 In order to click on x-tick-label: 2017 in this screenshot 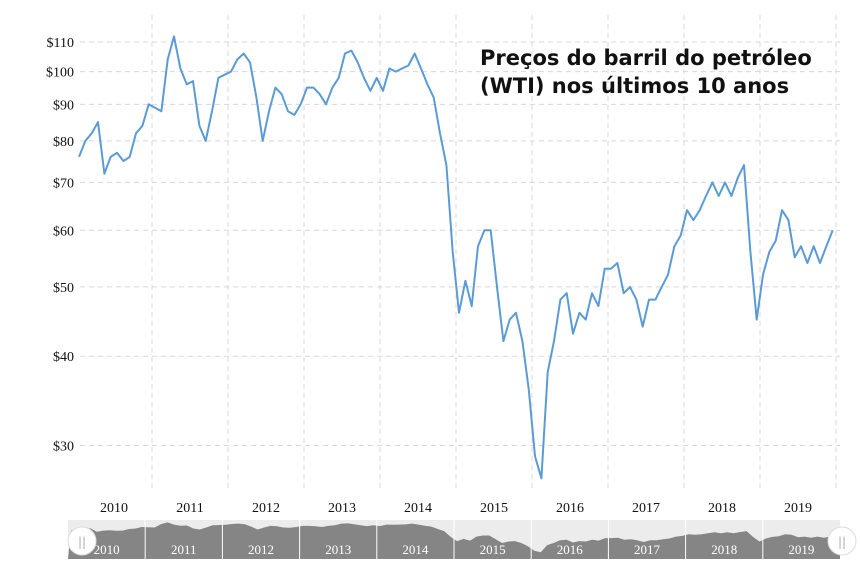, I will do `click(646, 508)`.